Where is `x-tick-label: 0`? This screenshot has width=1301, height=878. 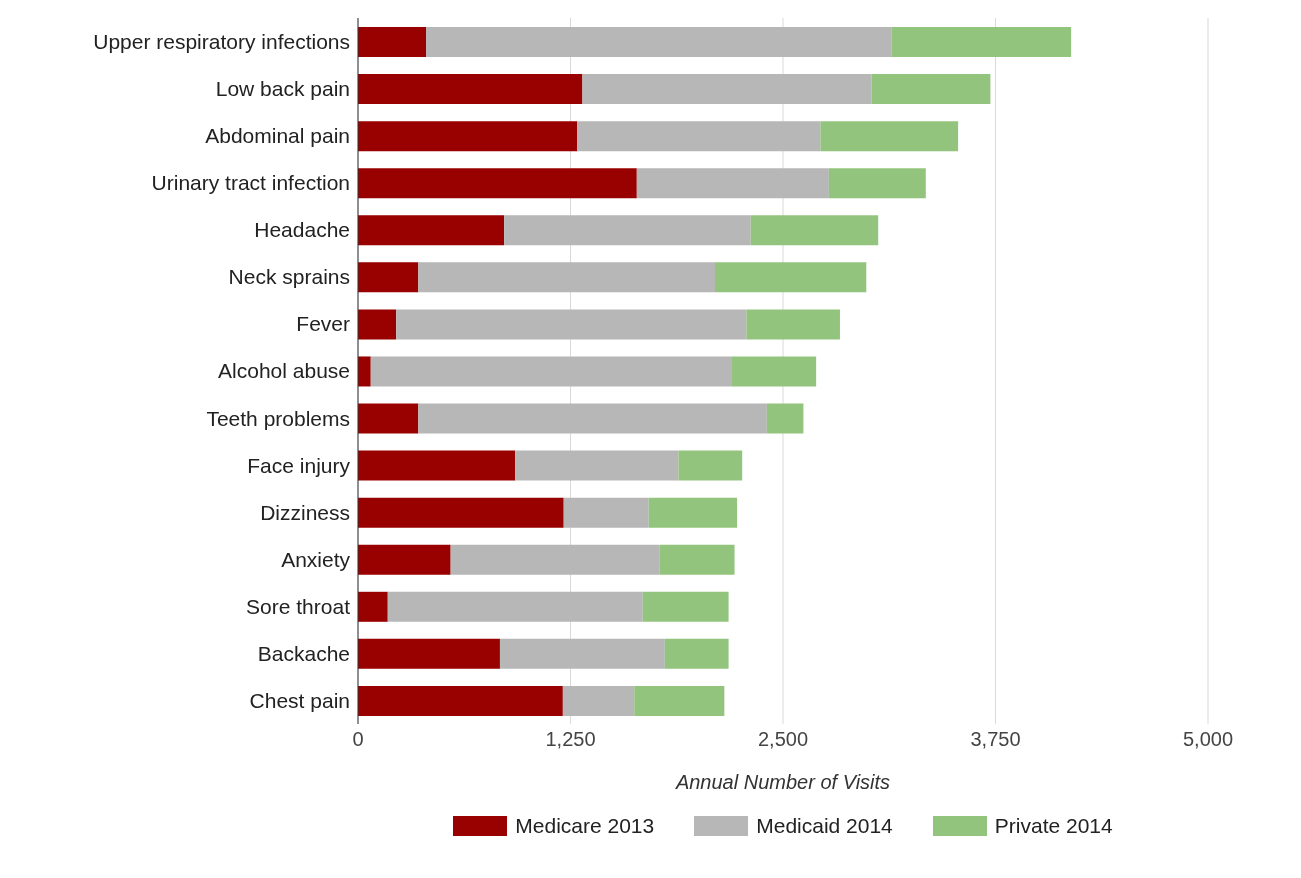 x-tick-label: 0 is located at coordinates (358, 739).